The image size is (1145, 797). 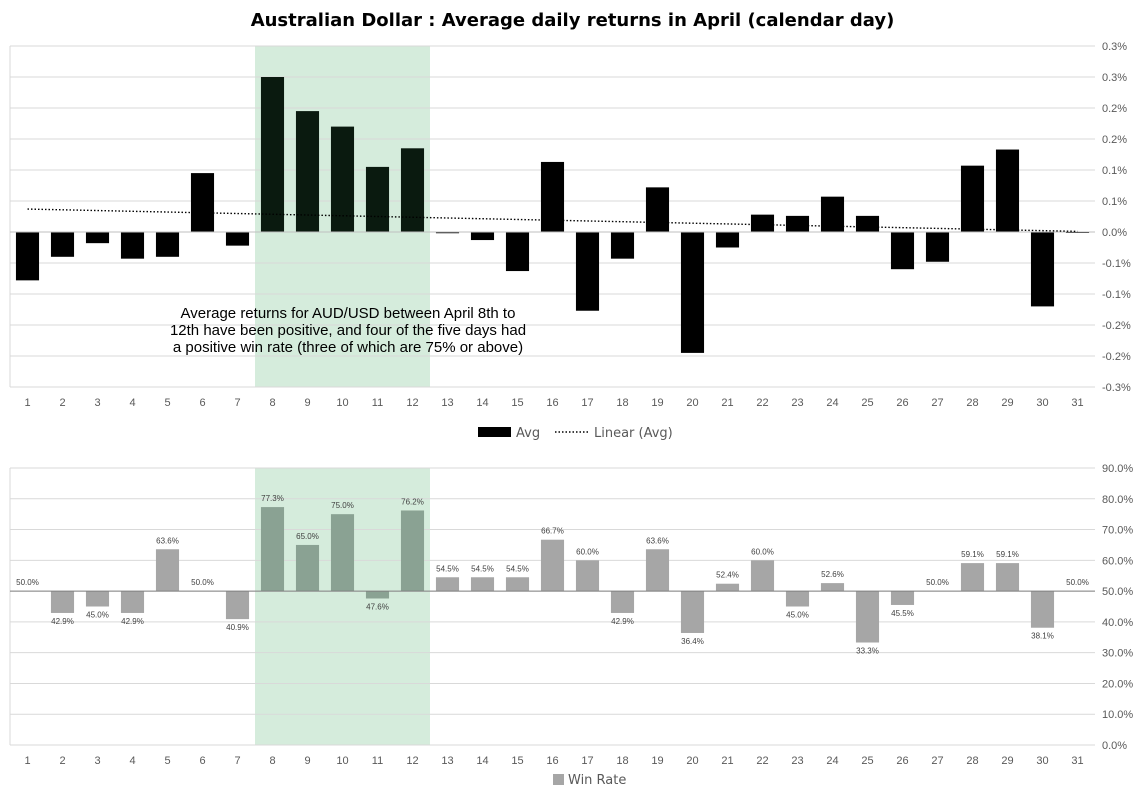 I want to click on x-tick-label-winrate: 11, so click(x=377, y=761).